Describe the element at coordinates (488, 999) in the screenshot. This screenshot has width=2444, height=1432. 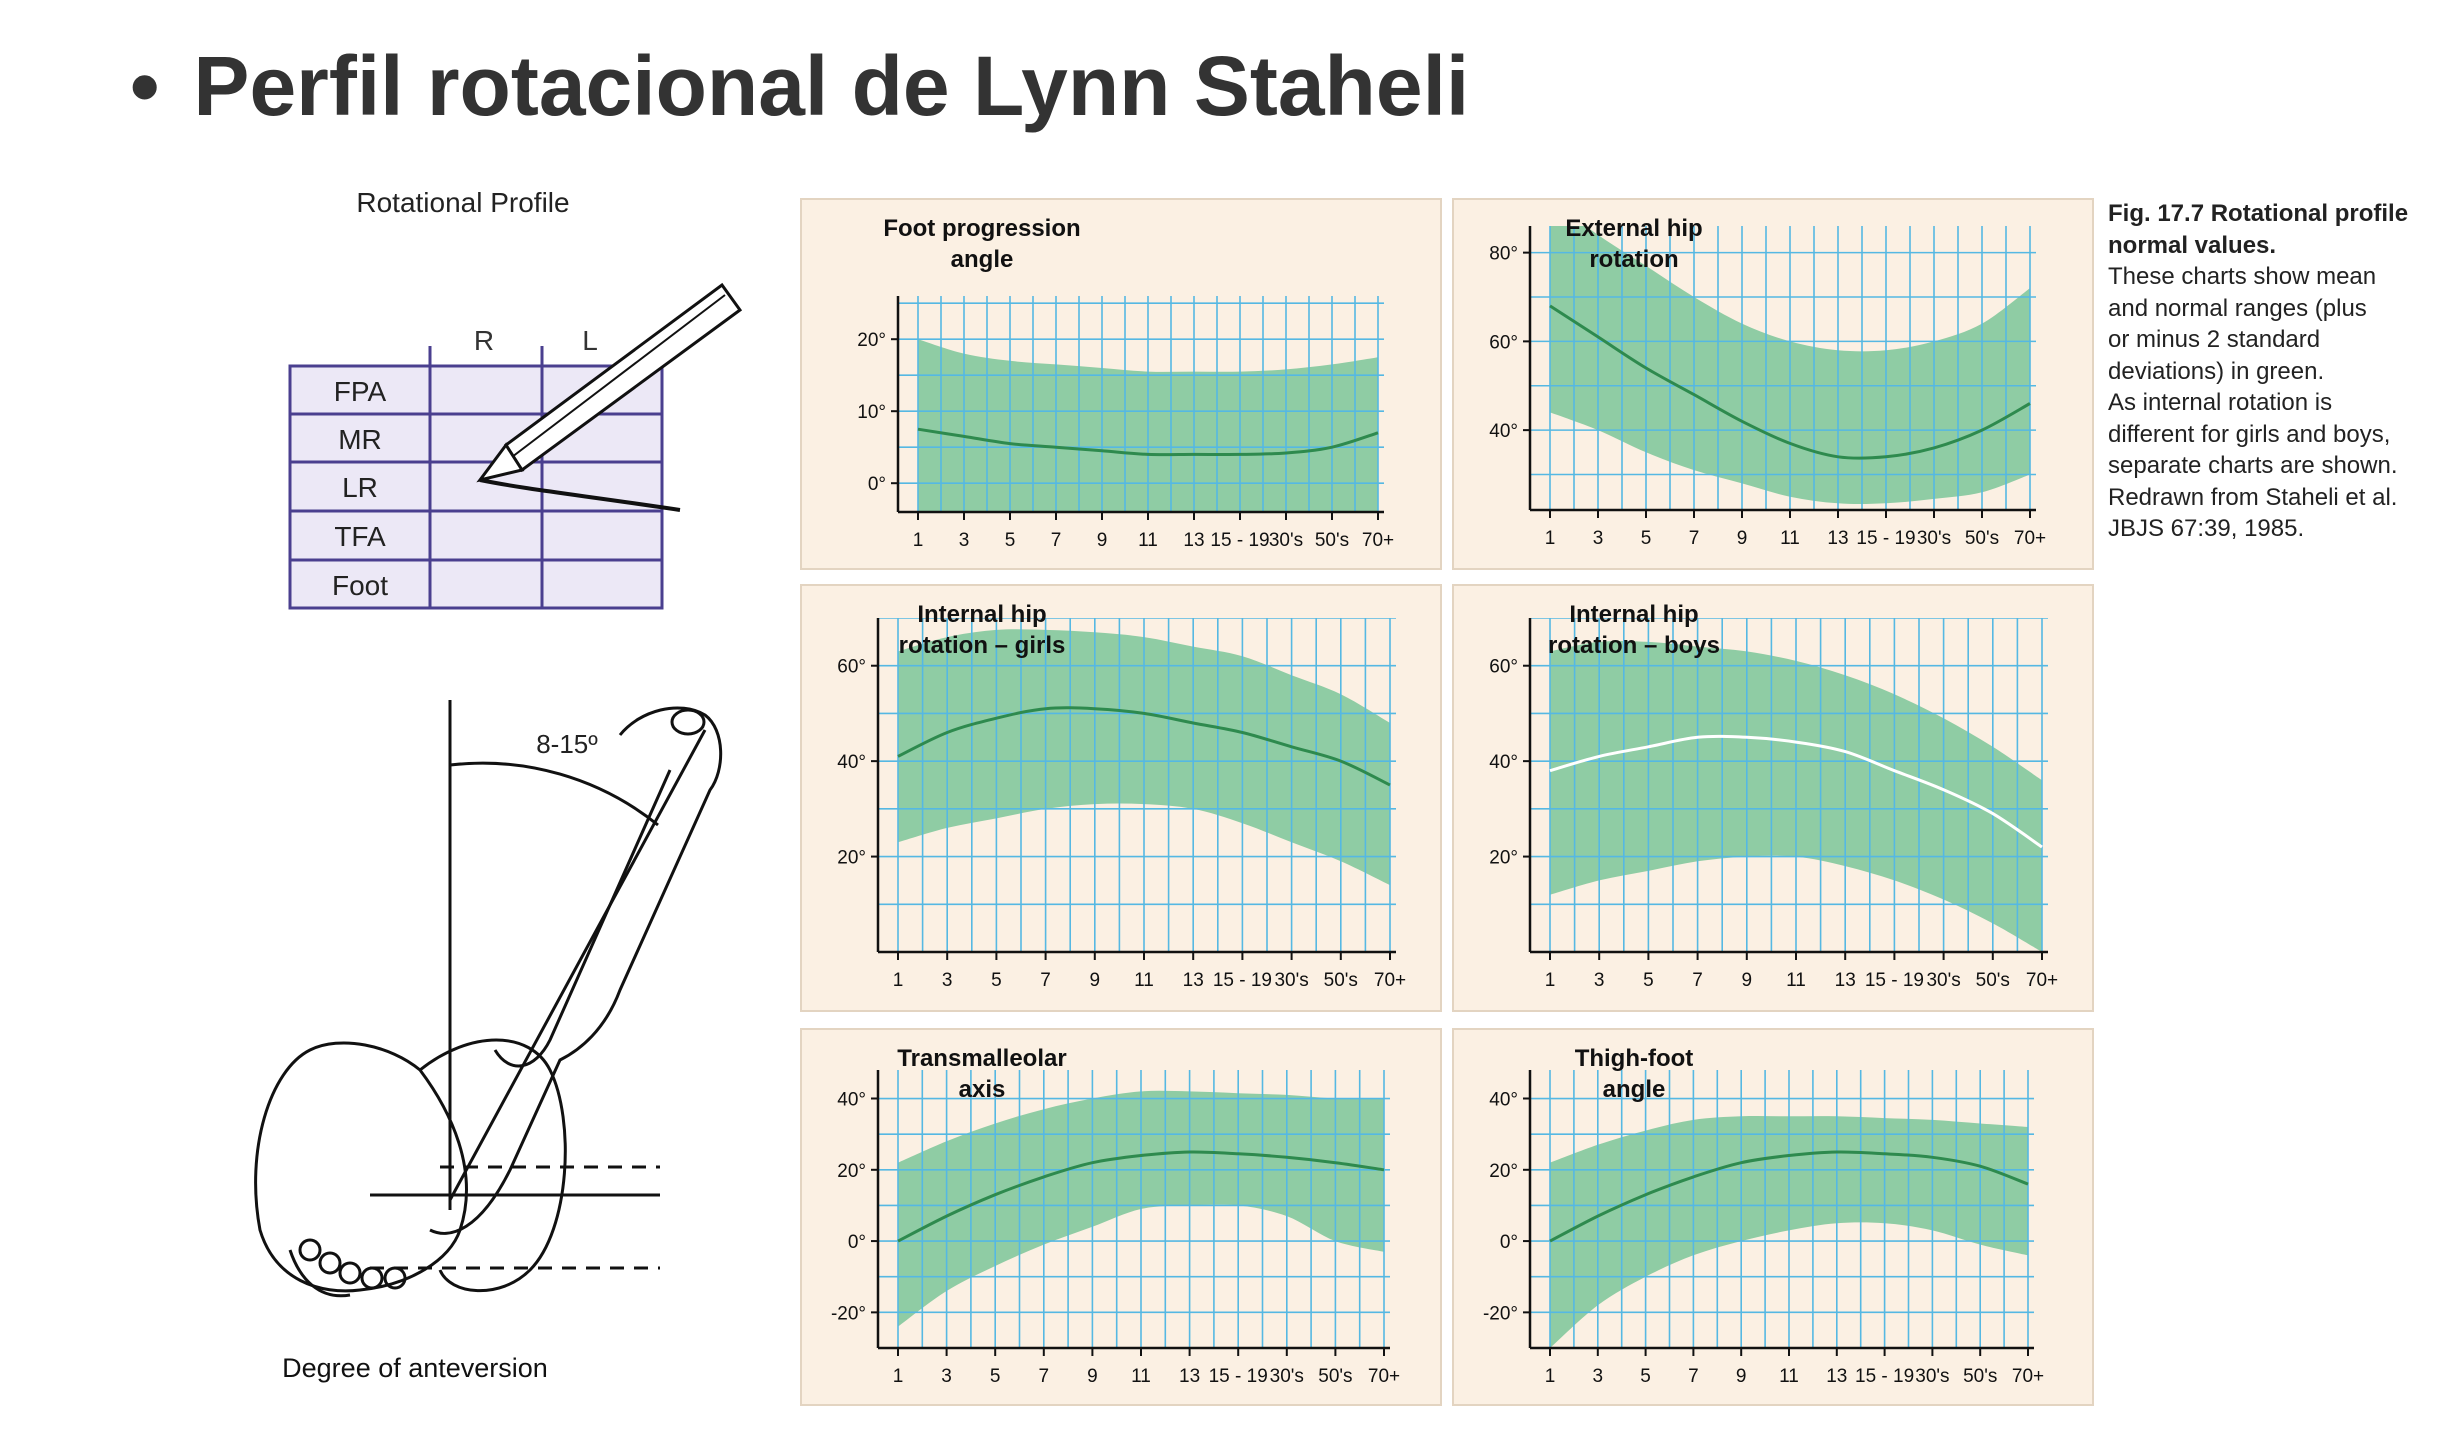
I see `anteversion-drawing` at that location.